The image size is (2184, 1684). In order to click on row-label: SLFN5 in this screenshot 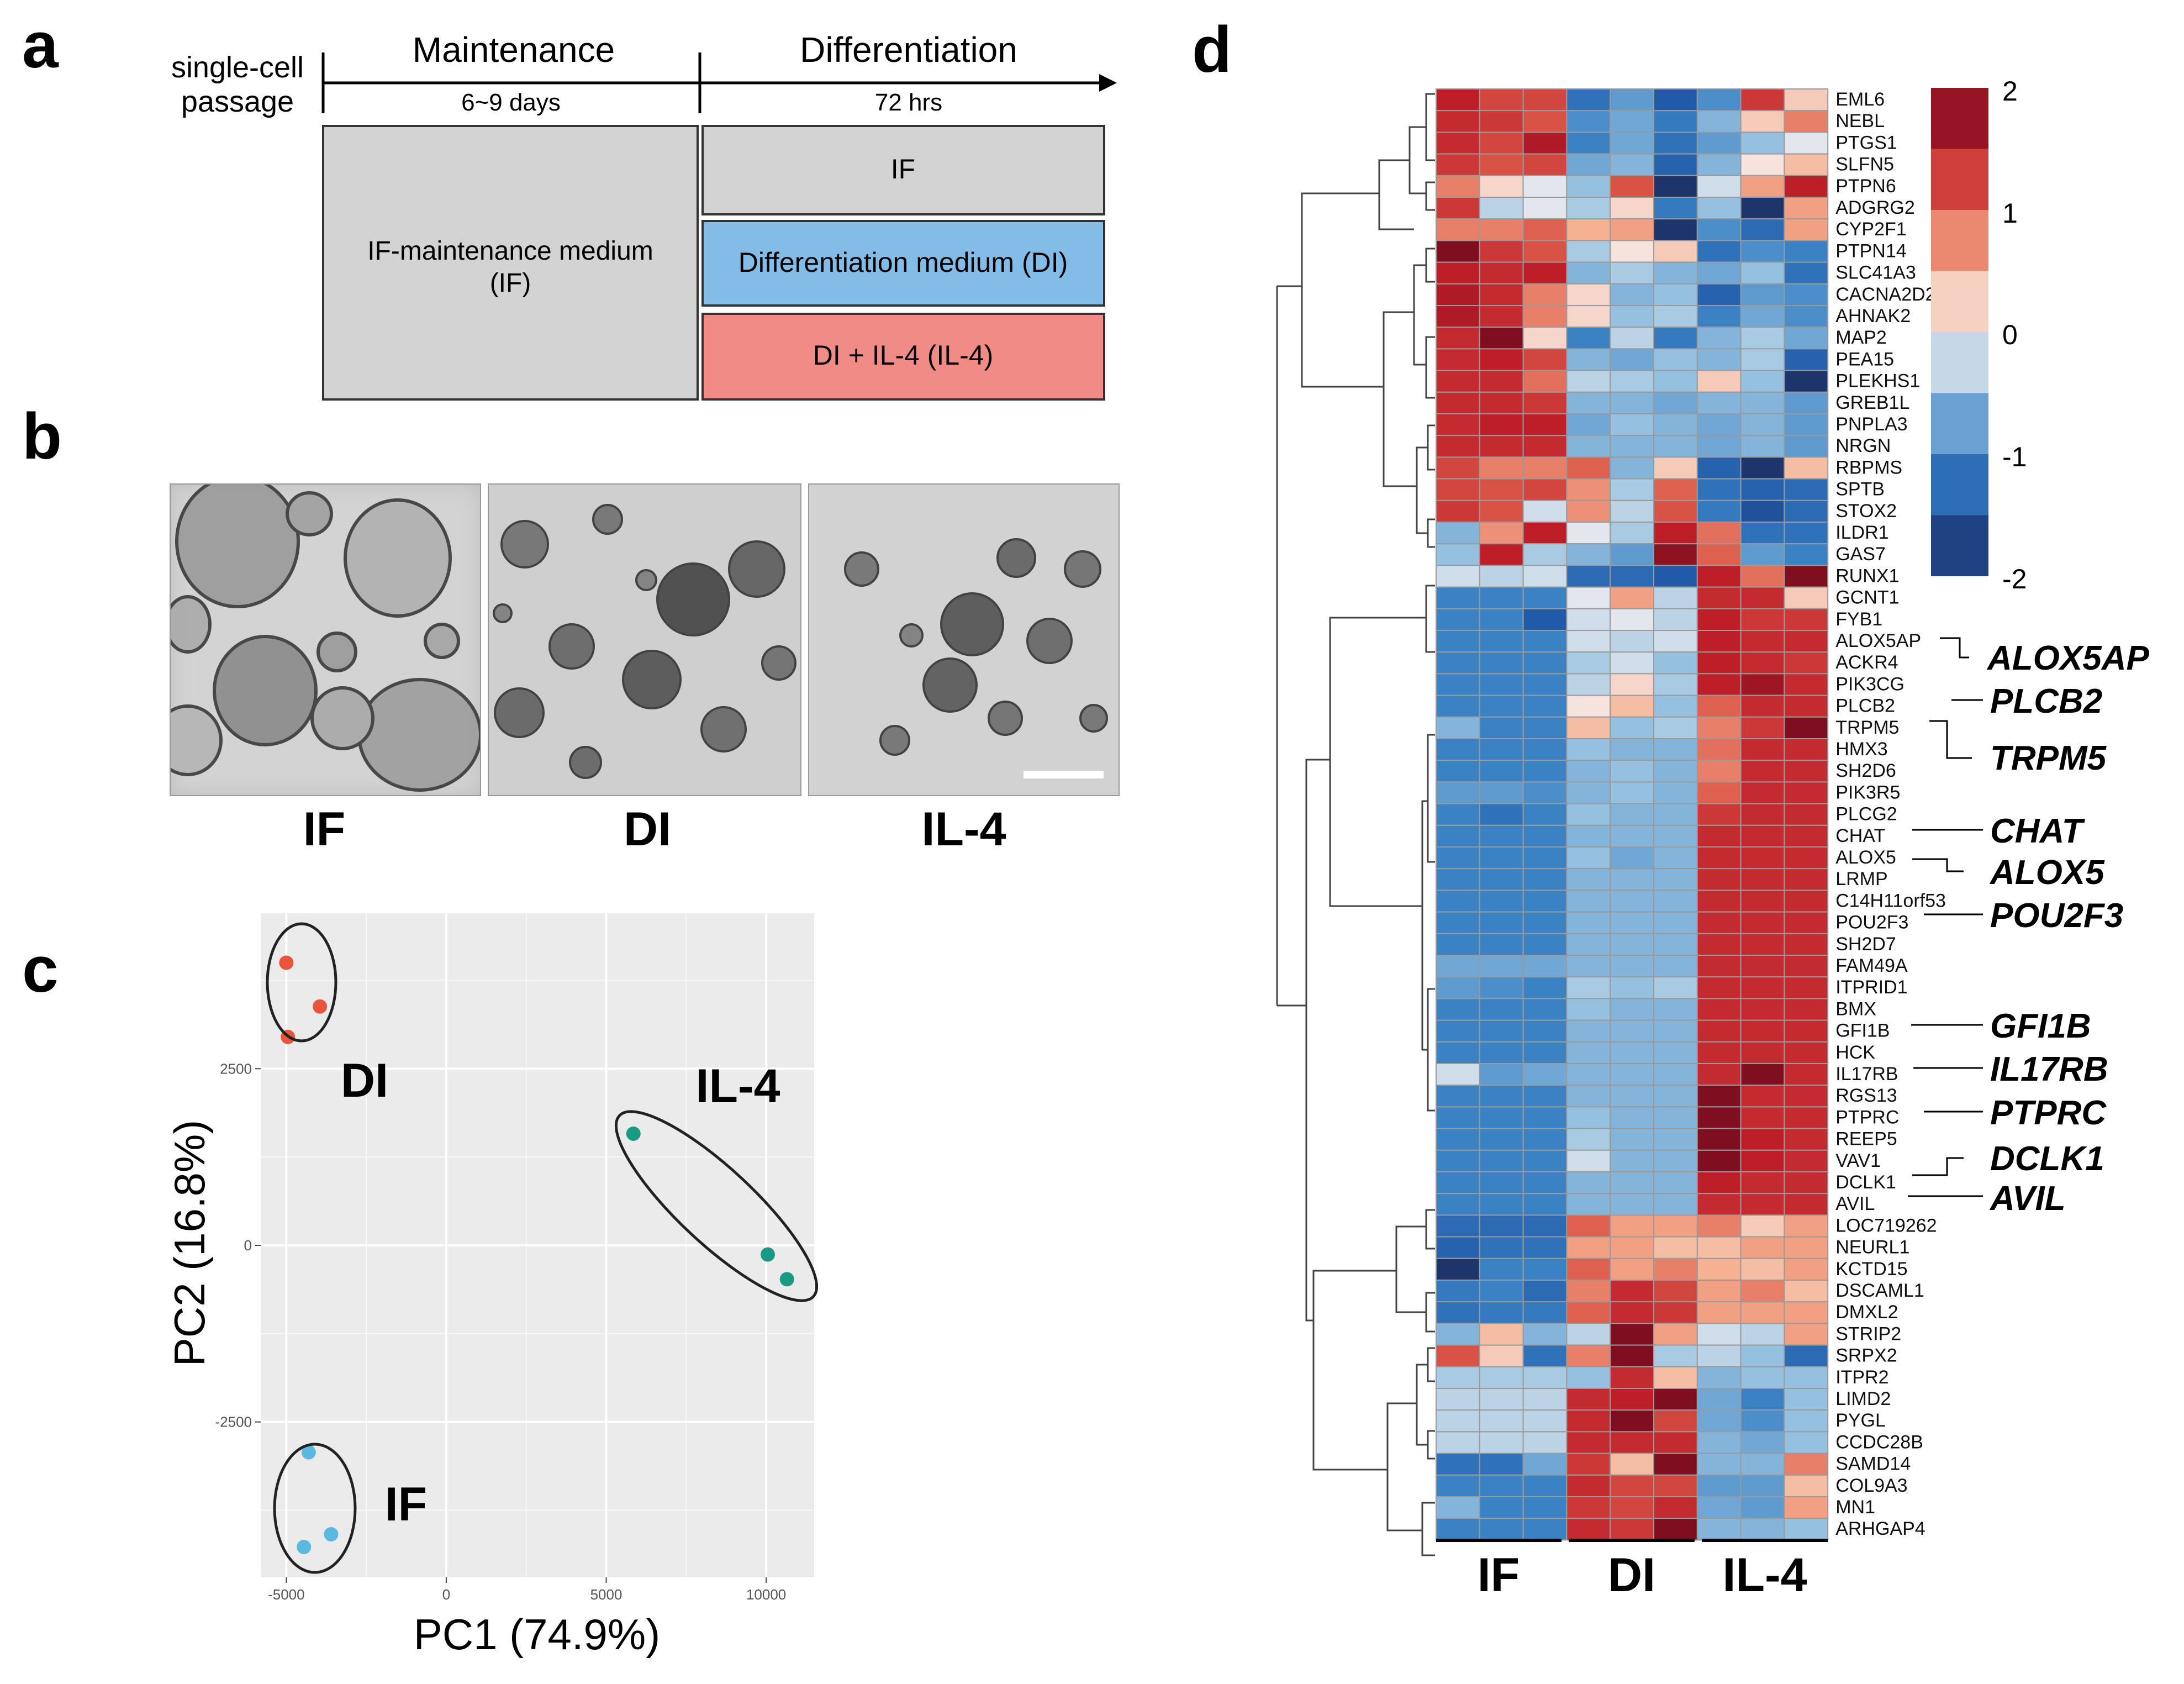, I will do `click(1865, 165)`.